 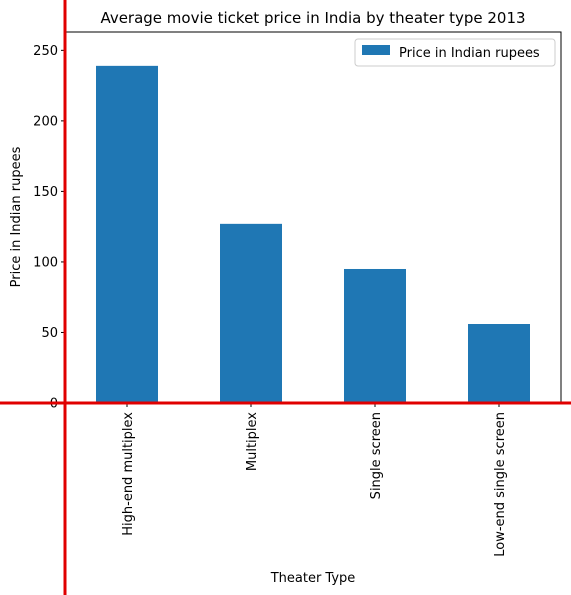 What do you see at coordinates (45, 192) in the screenshot?
I see `y-tick-label: 150` at bounding box center [45, 192].